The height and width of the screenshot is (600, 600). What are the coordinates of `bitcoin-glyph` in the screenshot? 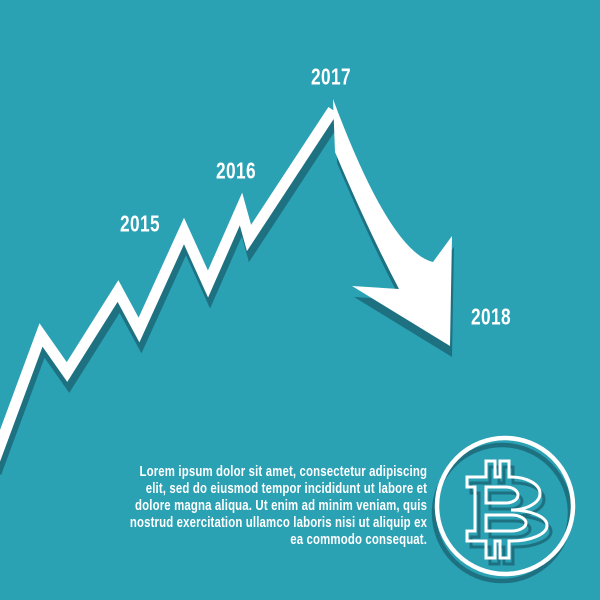 It's located at (507, 509).